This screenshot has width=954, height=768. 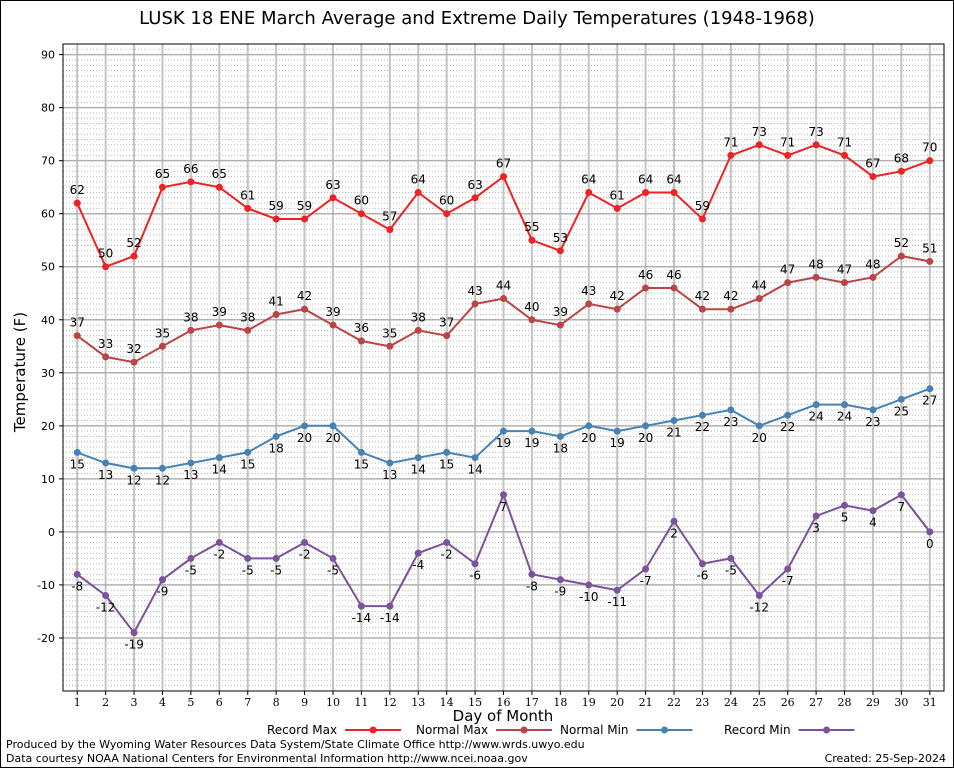 I want to click on x-tick-label: 10, so click(x=333, y=702).